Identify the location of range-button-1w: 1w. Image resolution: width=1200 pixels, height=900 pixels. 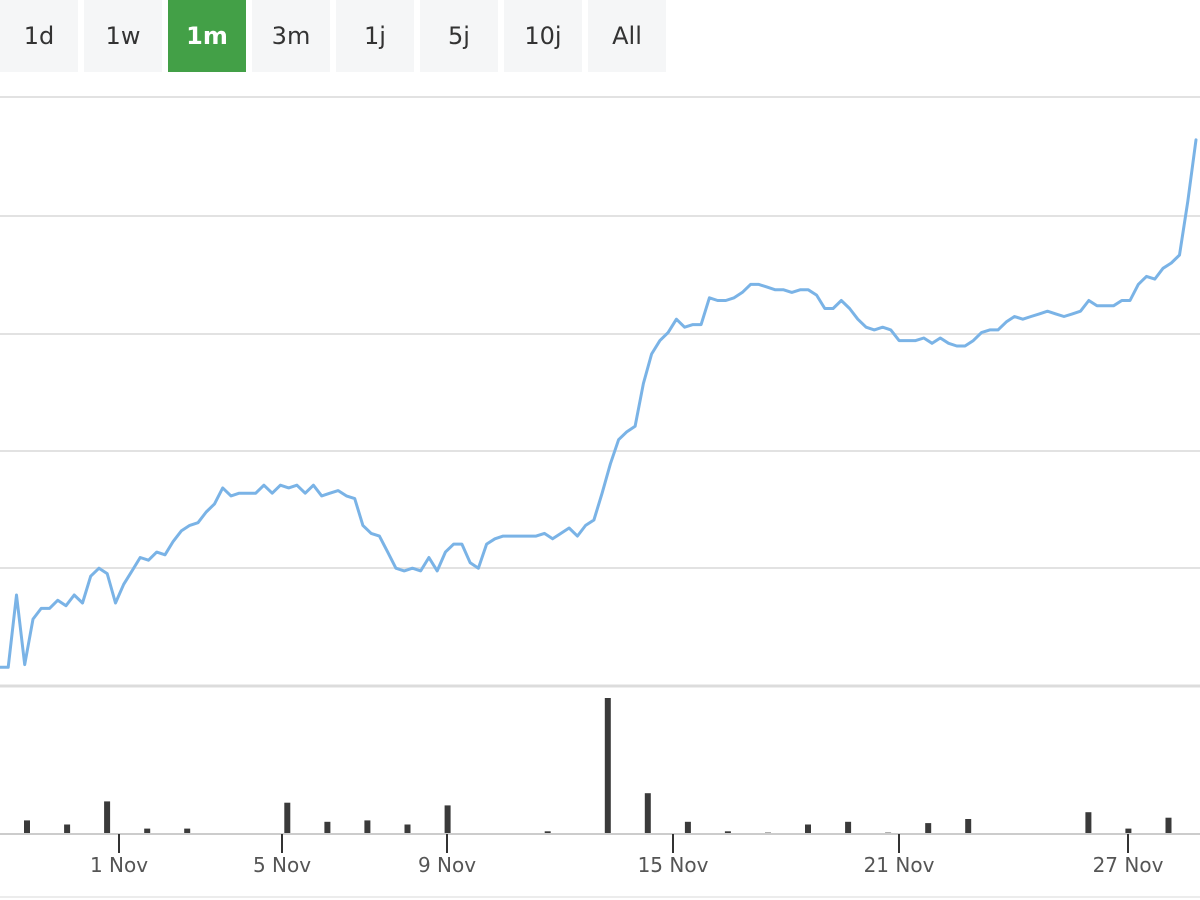
(123, 36).